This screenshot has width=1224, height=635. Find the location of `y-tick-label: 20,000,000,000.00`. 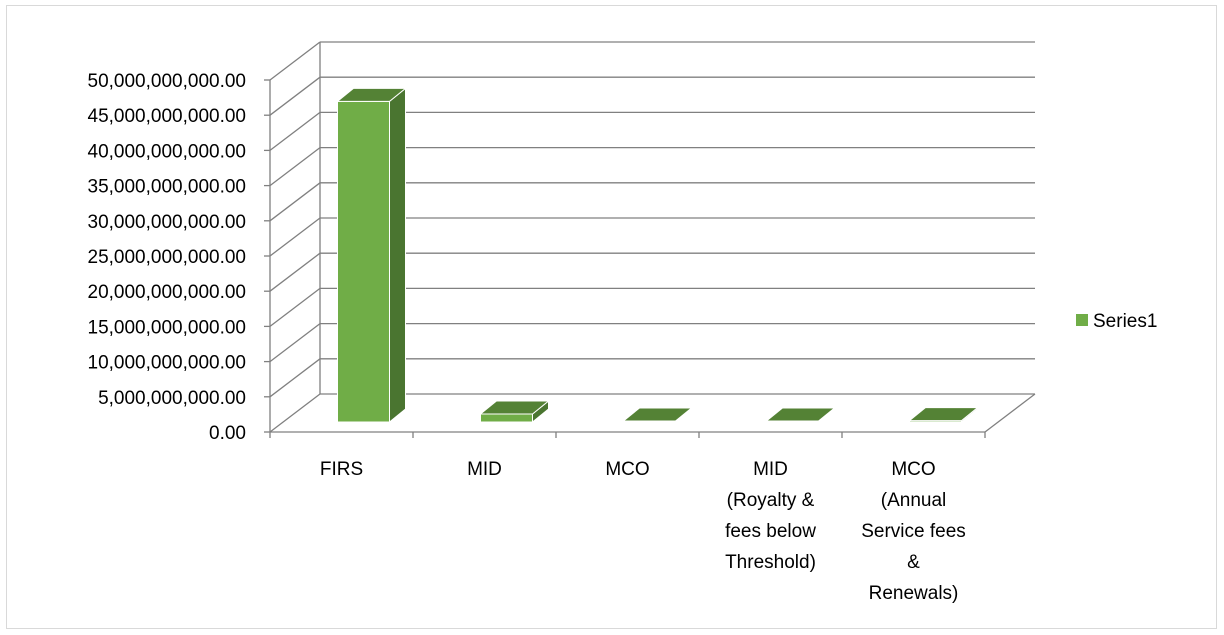

y-tick-label: 20,000,000,000.00 is located at coordinates (167, 292).